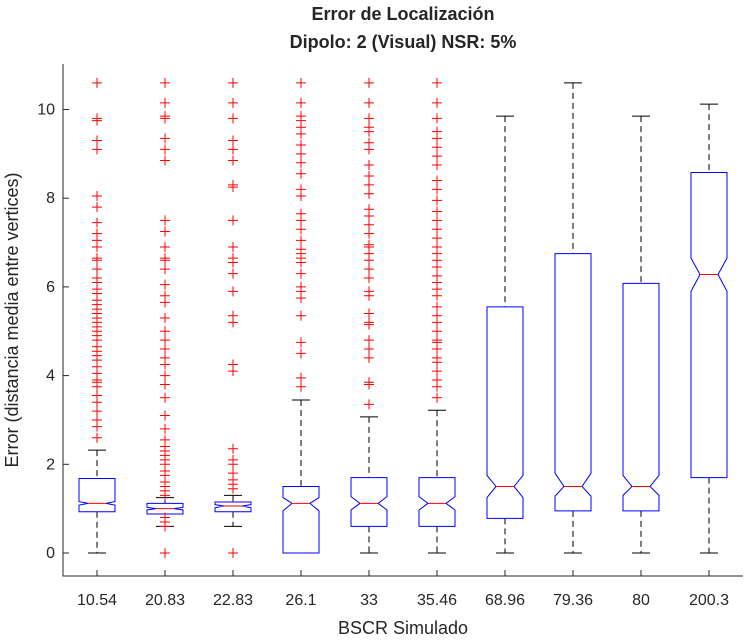 The width and height of the screenshot is (744, 640). What do you see at coordinates (233, 600) in the screenshot?
I see `x-tick-label: 22.83` at bounding box center [233, 600].